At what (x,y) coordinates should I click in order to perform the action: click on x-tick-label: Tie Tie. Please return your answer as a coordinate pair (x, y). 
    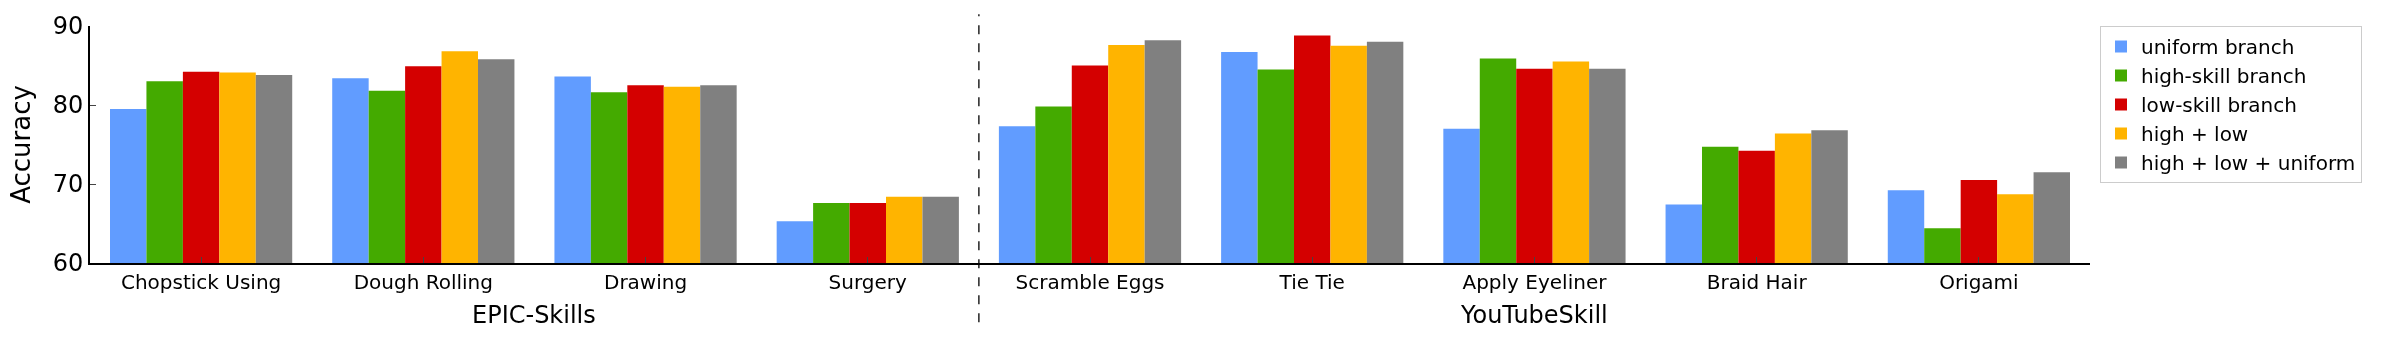
    Looking at the image, I should click on (1311, 282).